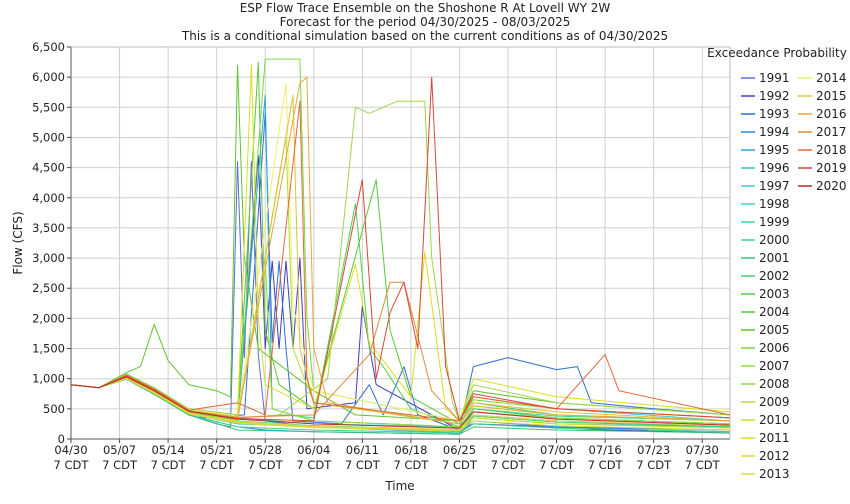  What do you see at coordinates (48, 77) in the screenshot?
I see `y-tick-label: 6,000` at bounding box center [48, 77].